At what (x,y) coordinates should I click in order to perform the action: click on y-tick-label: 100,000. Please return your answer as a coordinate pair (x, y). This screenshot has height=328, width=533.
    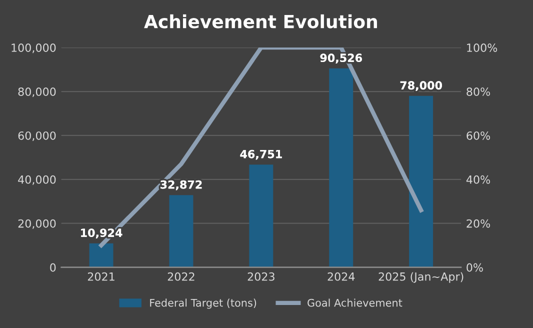
    Looking at the image, I should click on (34, 49).